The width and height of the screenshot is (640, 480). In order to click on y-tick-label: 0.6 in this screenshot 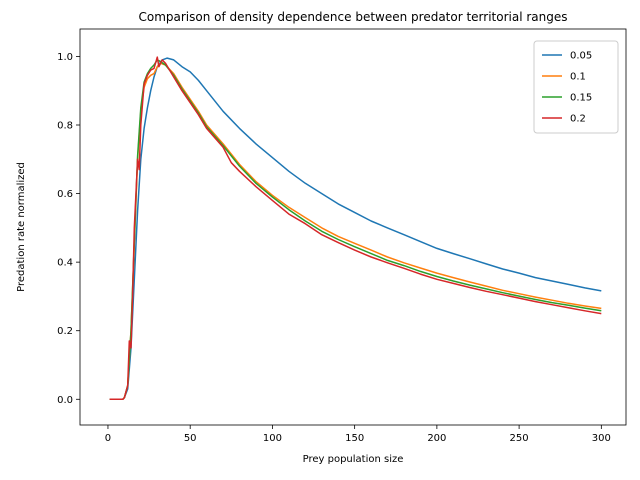, I will do `click(65, 194)`.